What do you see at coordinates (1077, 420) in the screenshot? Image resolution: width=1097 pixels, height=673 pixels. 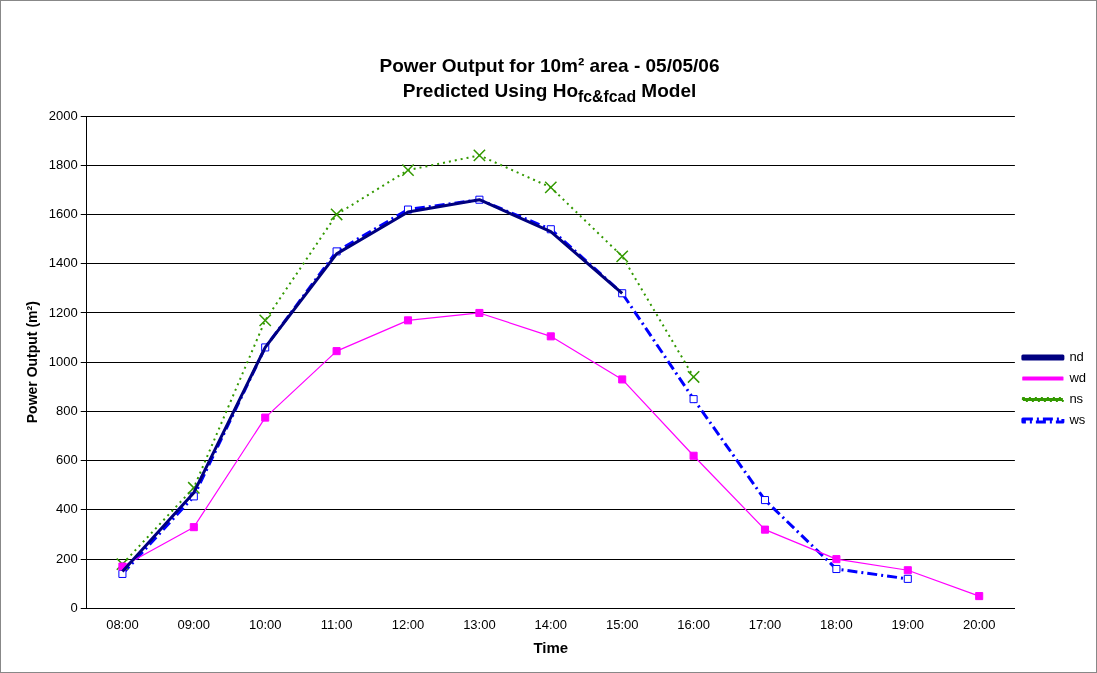 I see `legend-label: ws` at bounding box center [1077, 420].